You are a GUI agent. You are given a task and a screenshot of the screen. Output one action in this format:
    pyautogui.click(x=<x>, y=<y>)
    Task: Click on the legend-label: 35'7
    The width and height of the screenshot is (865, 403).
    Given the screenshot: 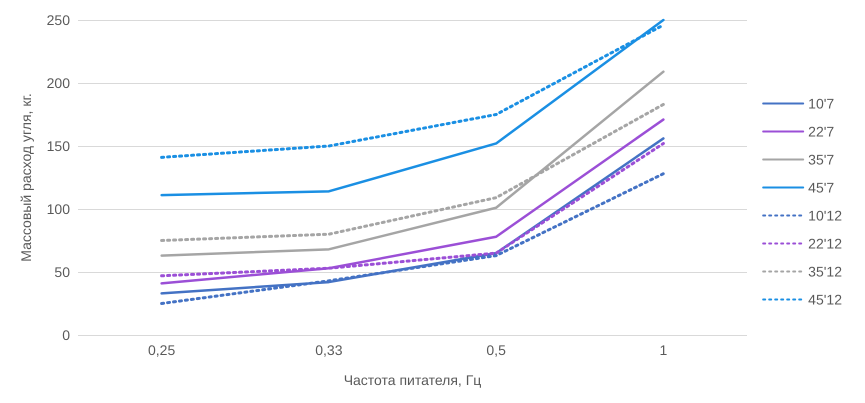 What is the action you would take?
    pyautogui.click(x=821, y=160)
    